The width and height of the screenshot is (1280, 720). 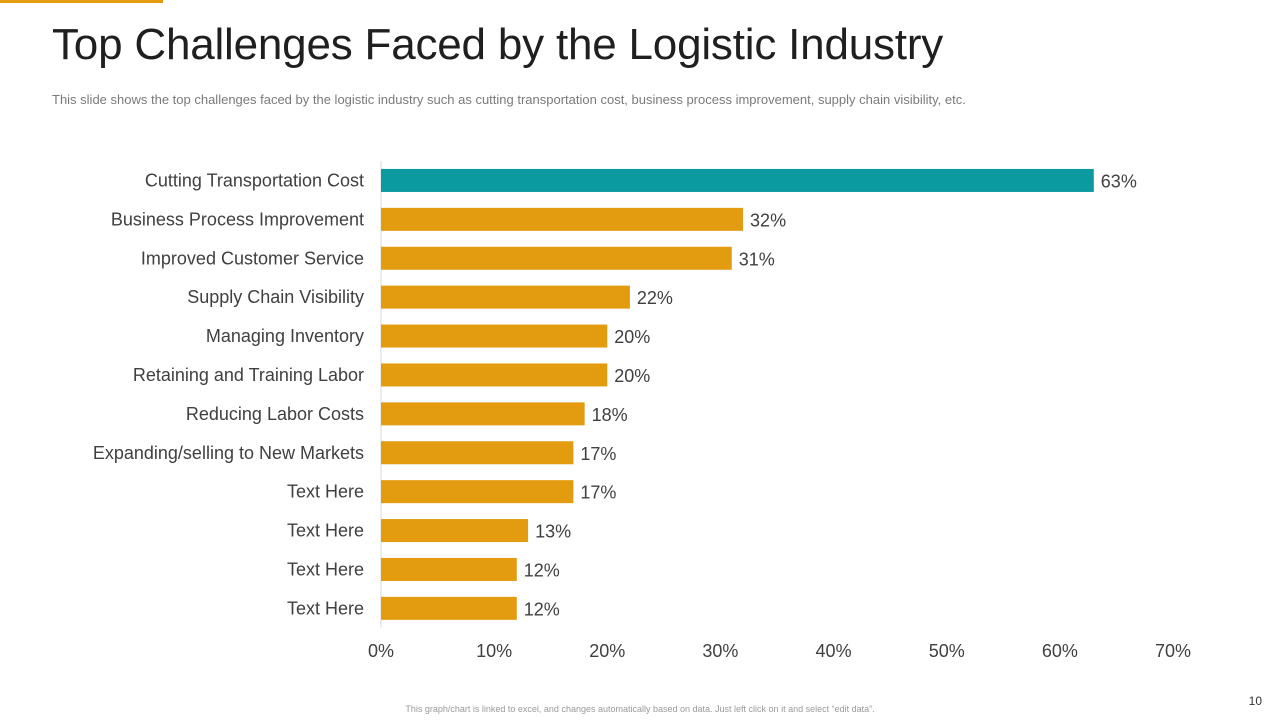 What do you see at coordinates (252, 258) in the screenshot?
I see `category-label: Improved Customer Service` at bounding box center [252, 258].